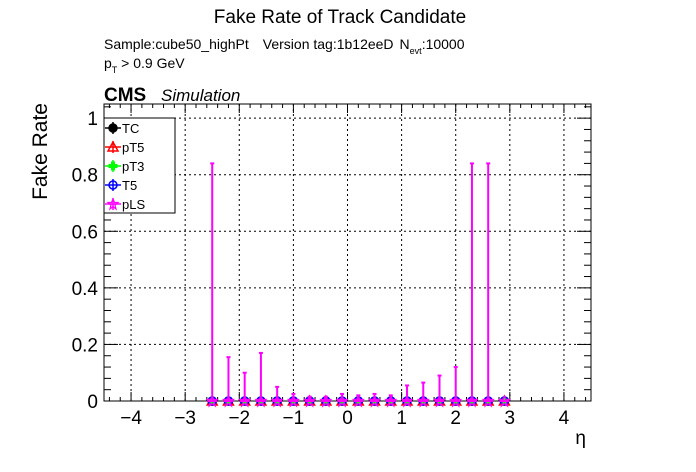  What do you see at coordinates (85, 232) in the screenshot?
I see `y-tick-label: 0.6` at bounding box center [85, 232].